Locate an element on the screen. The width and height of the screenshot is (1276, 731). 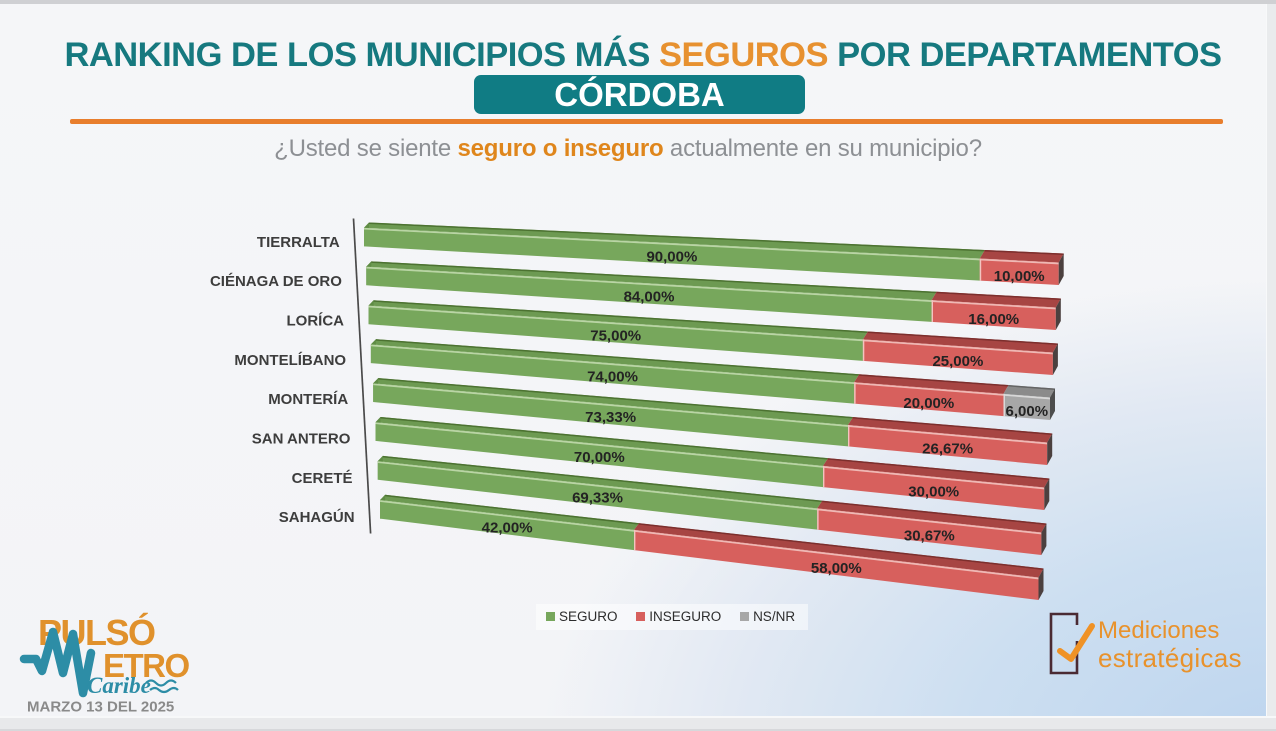
svg-text: 10,00% is located at coordinates (1019, 276).